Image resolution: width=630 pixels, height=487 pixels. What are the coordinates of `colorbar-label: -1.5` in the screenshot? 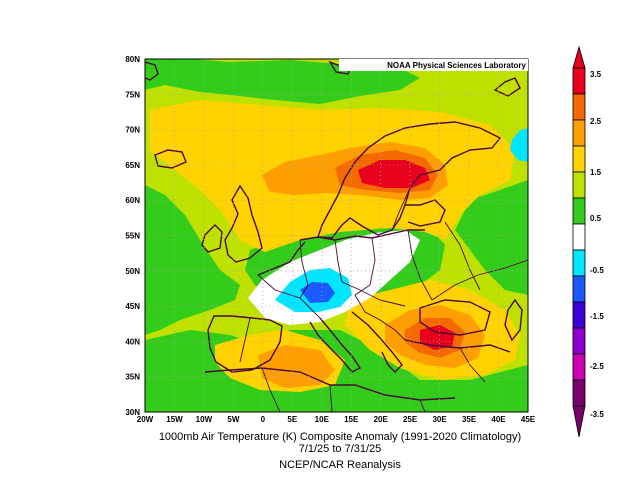 It's located at (597, 316).